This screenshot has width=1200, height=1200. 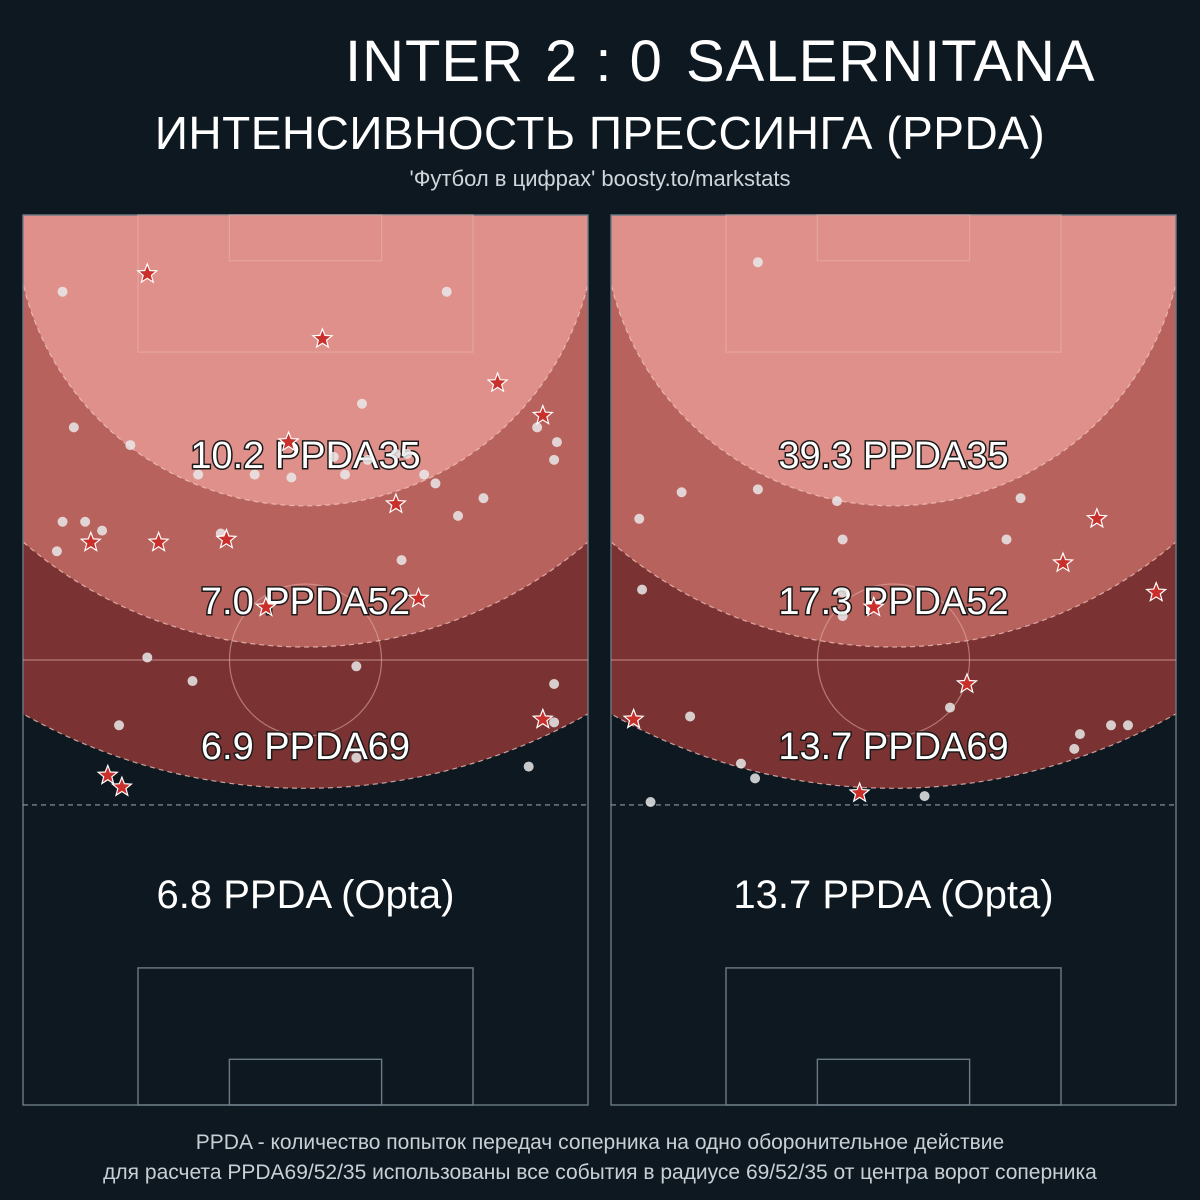 What do you see at coordinates (891, 61) in the screenshot?
I see `away-team-name: SALERNITANA` at bounding box center [891, 61].